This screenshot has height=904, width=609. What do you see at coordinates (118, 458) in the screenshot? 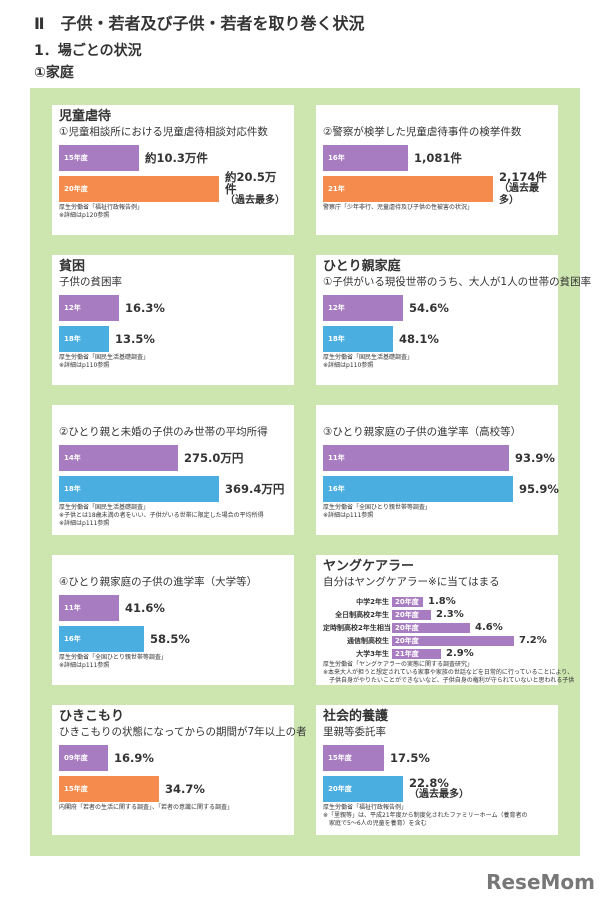
I see `bar: 14年` at bounding box center [118, 458].